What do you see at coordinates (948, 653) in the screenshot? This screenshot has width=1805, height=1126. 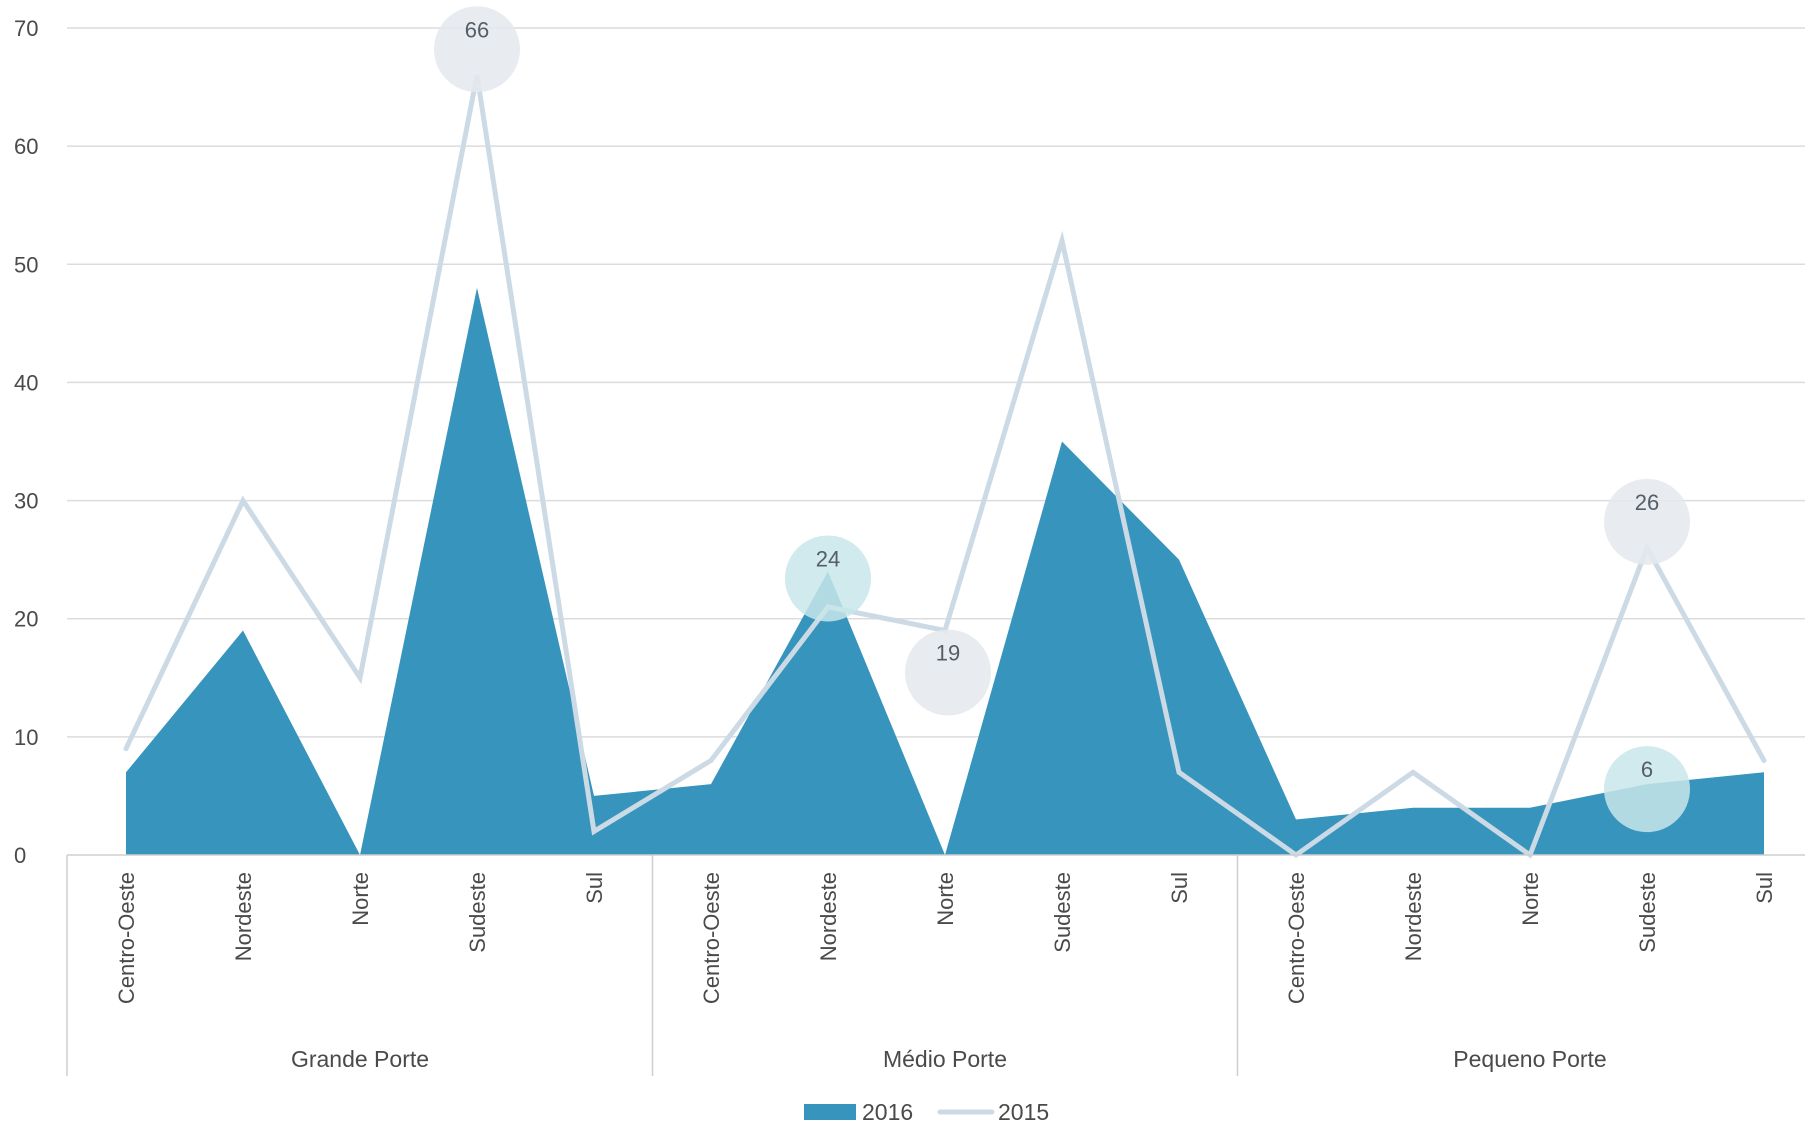 I see `annotation-label: 19` at bounding box center [948, 653].